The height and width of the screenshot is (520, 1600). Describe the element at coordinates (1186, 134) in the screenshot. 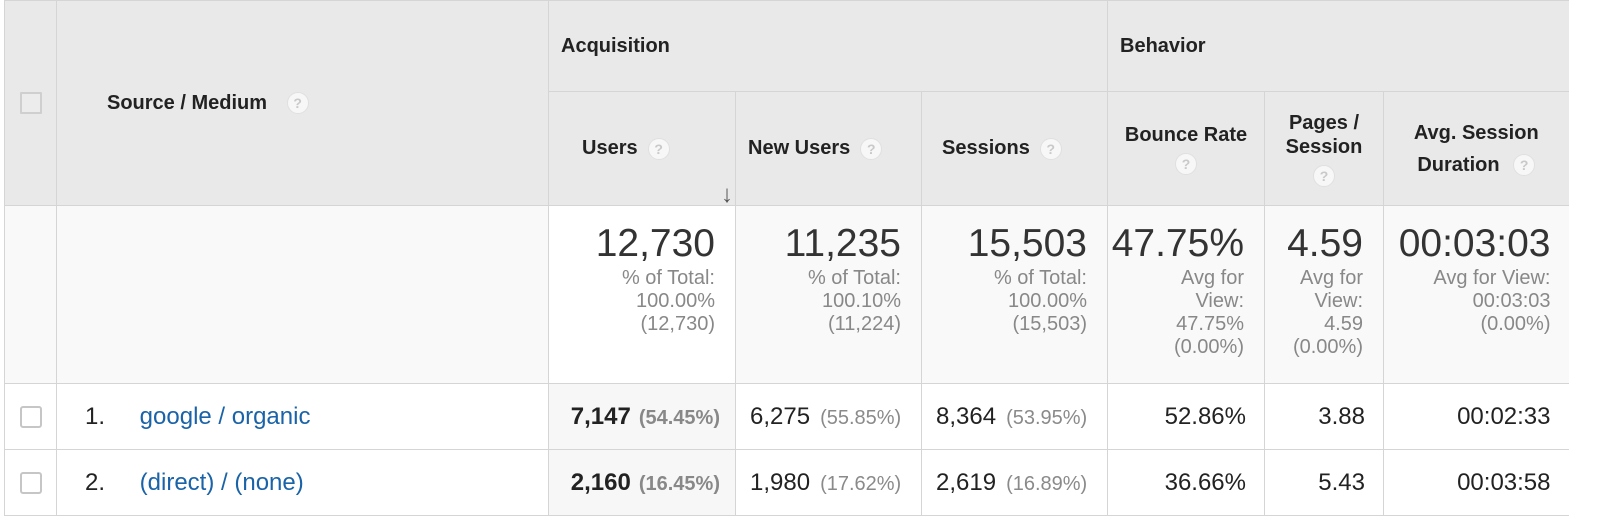

I see `bounce-rate-header-label: Bounce Rate` at that location.